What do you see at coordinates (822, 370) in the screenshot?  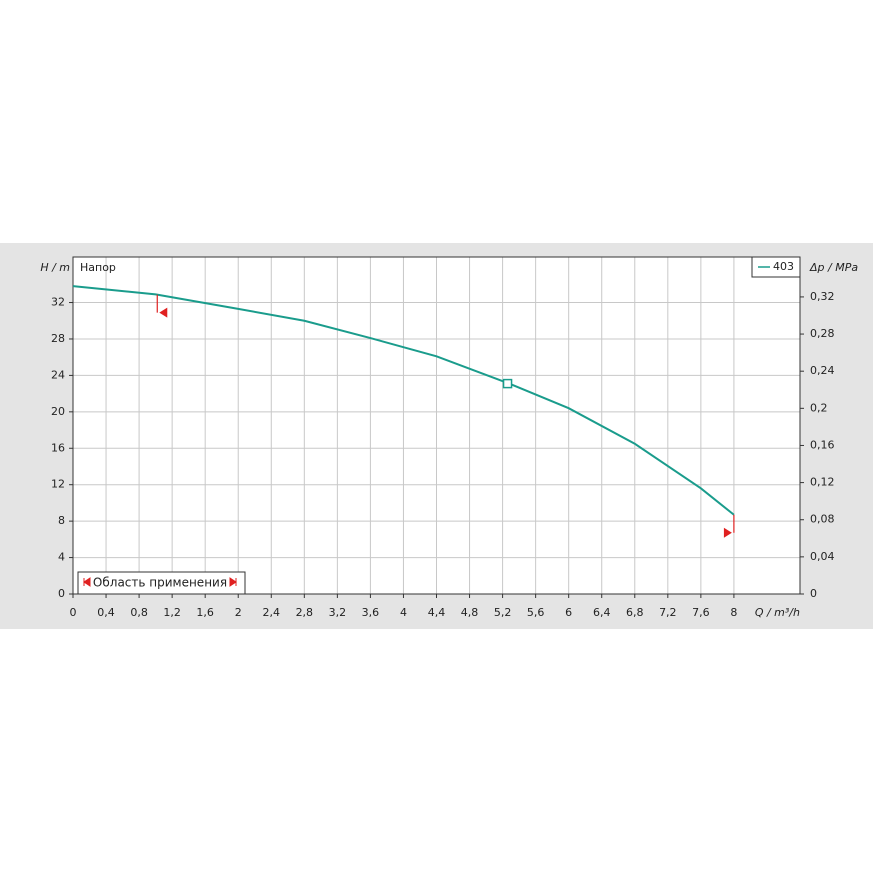 I see `y2-tick-label: 0,24` at bounding box center [822, 370].